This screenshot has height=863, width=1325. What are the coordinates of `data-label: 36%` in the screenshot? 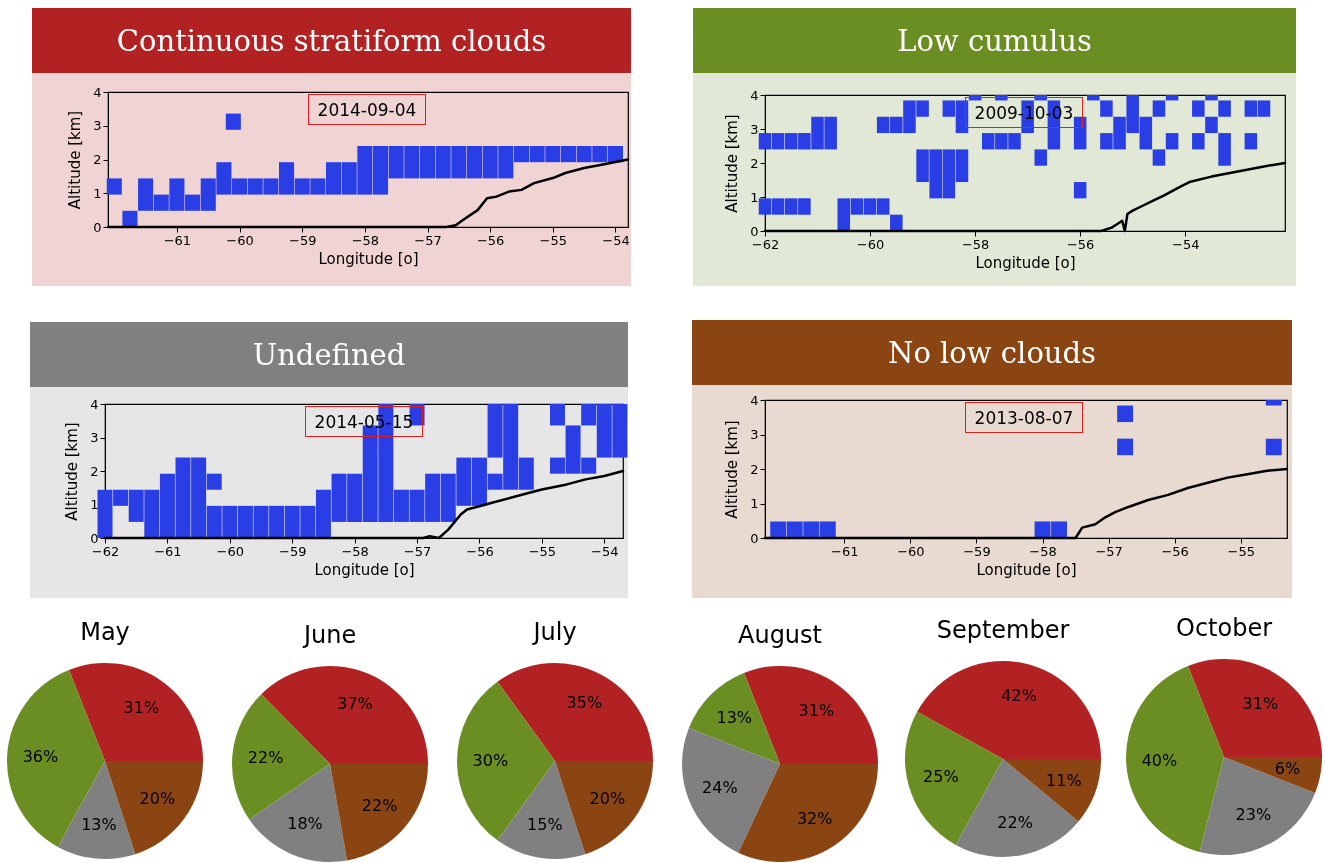 It's located at (40, 756).